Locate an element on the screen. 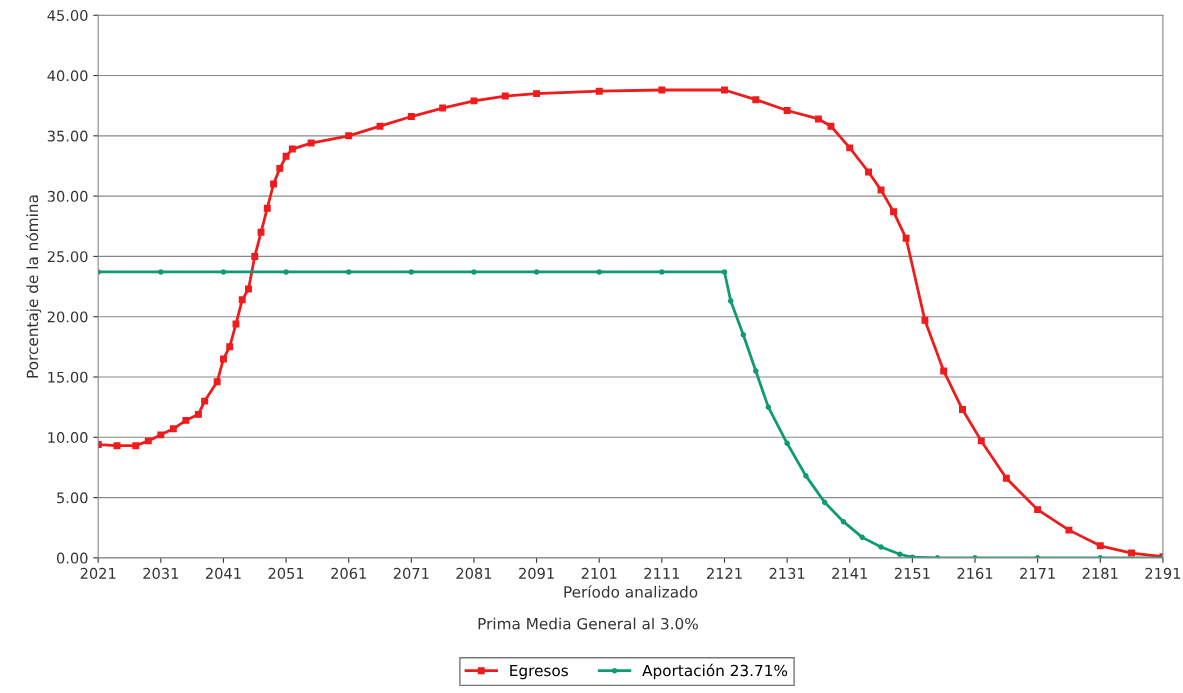 This screenshot has width=1183, height=693. x-tick-label: 2091 is located at coordinates (536, 573).